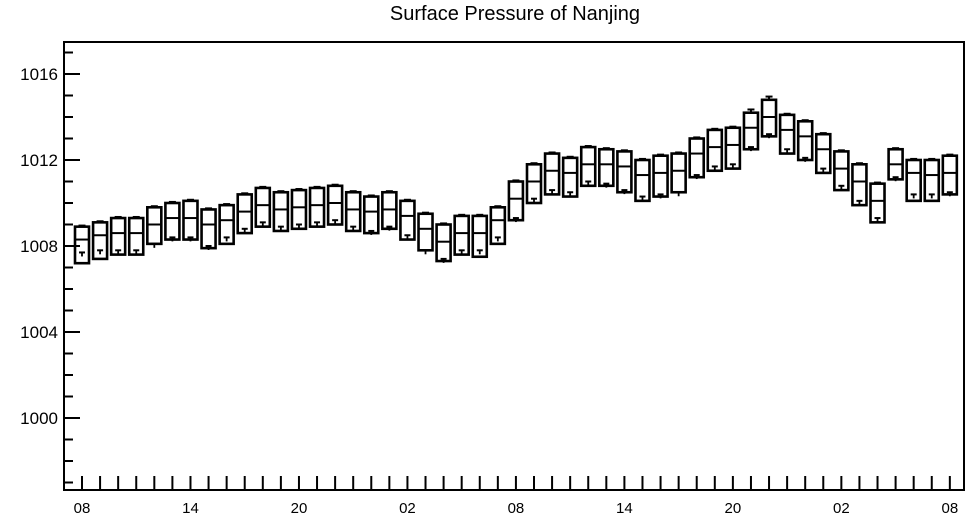 The height and width of the screenshot is (520, 969). What do you see at coordinates (515, 14) in the screenshot?
I see `chart-title: Surface Pressure of Nanjing` at bounding box center [515, 14].